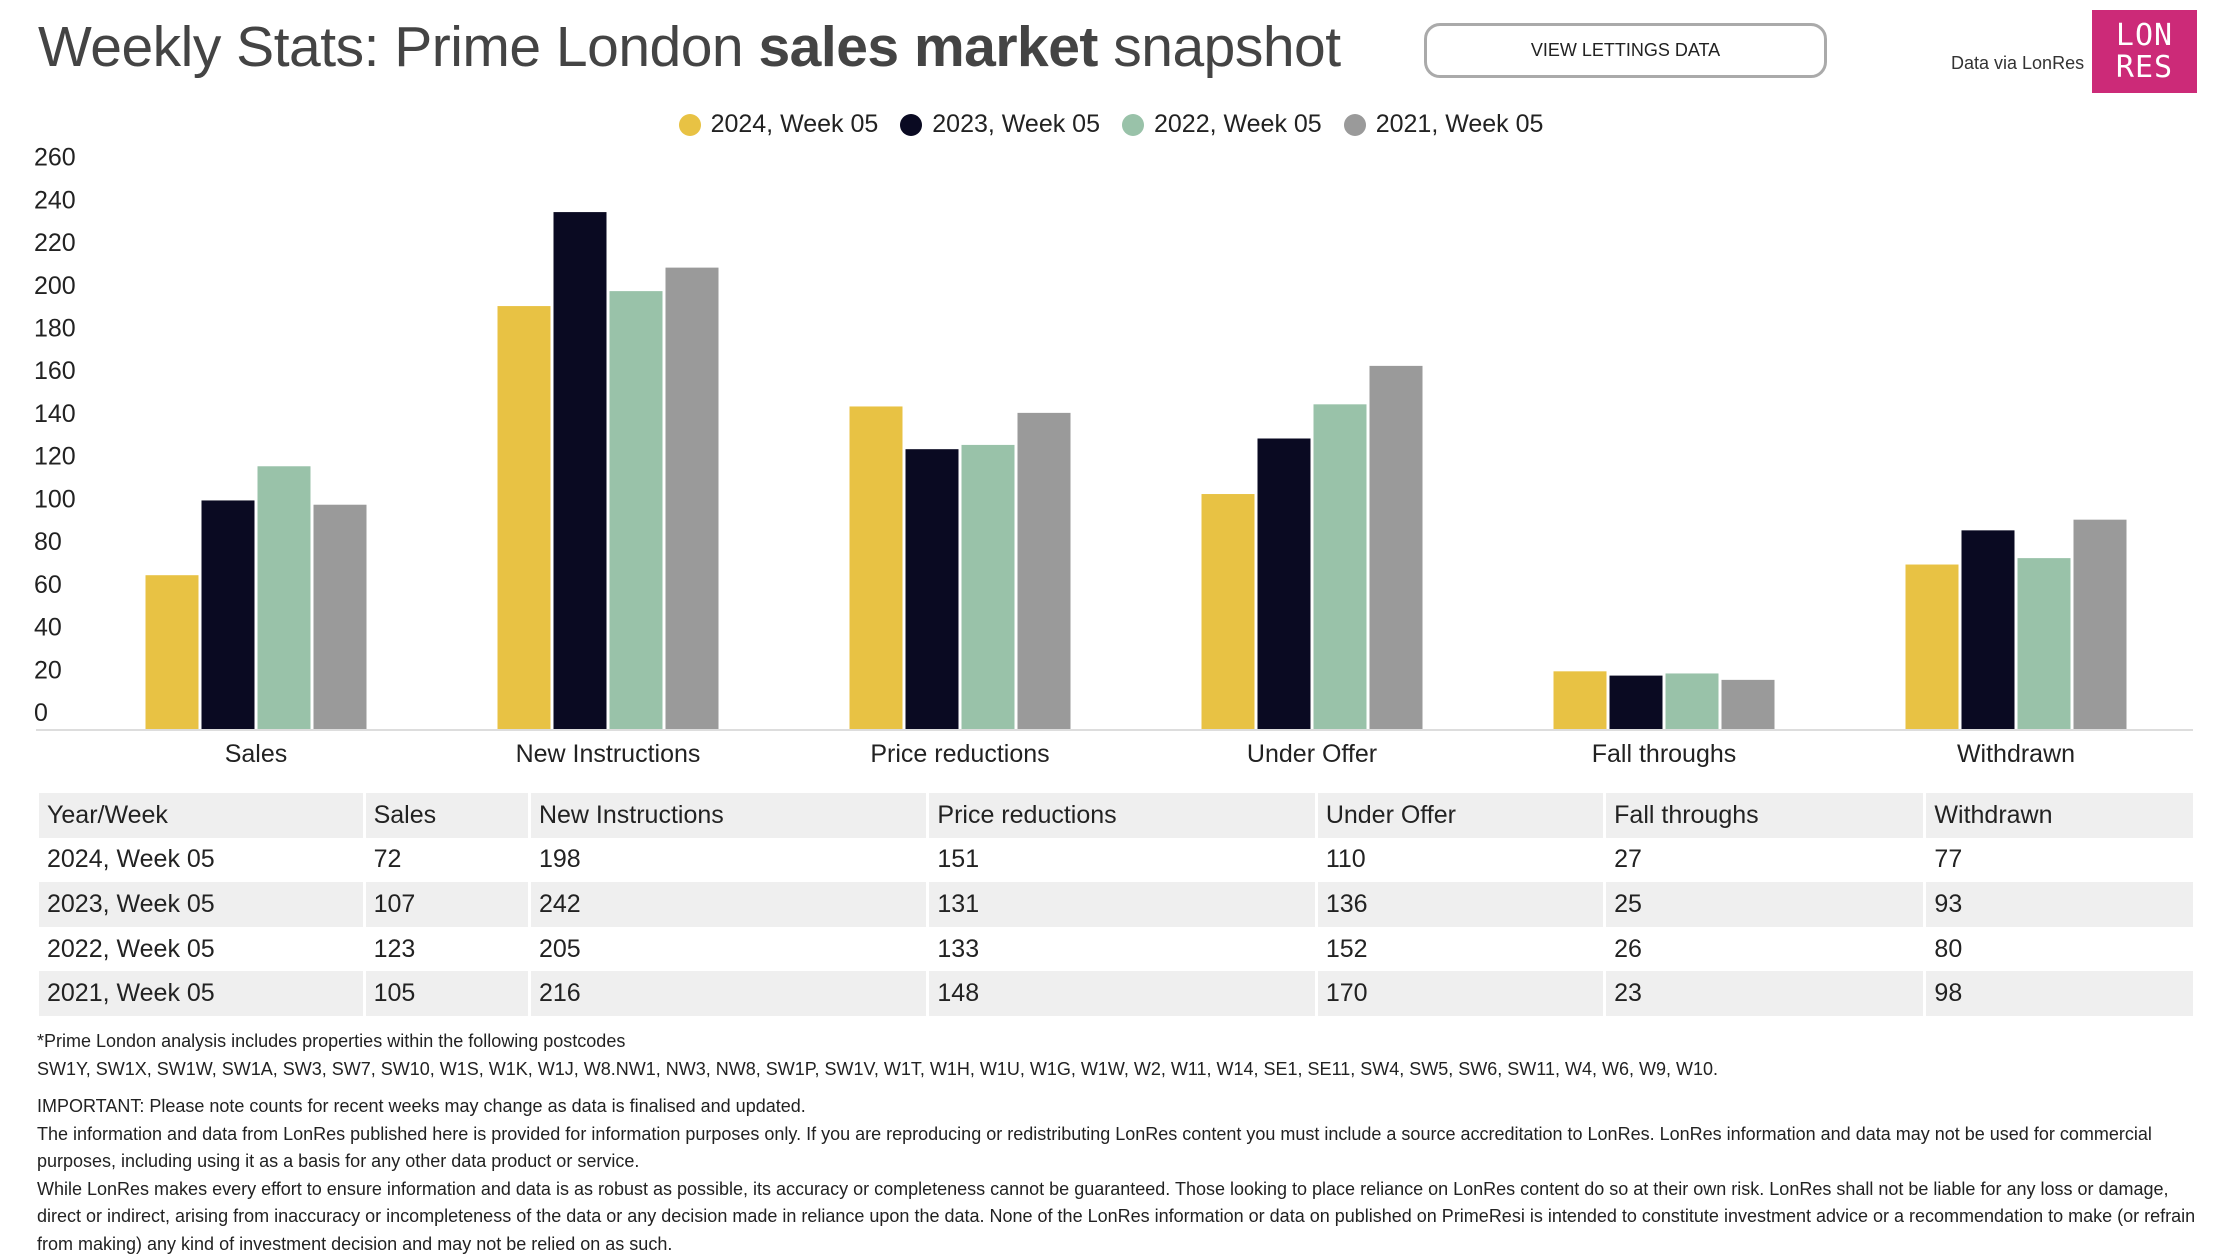 This screenshot has width=2222, height=1258. I want to click on table-cell: 2024, Week 05, so click(201, 860).